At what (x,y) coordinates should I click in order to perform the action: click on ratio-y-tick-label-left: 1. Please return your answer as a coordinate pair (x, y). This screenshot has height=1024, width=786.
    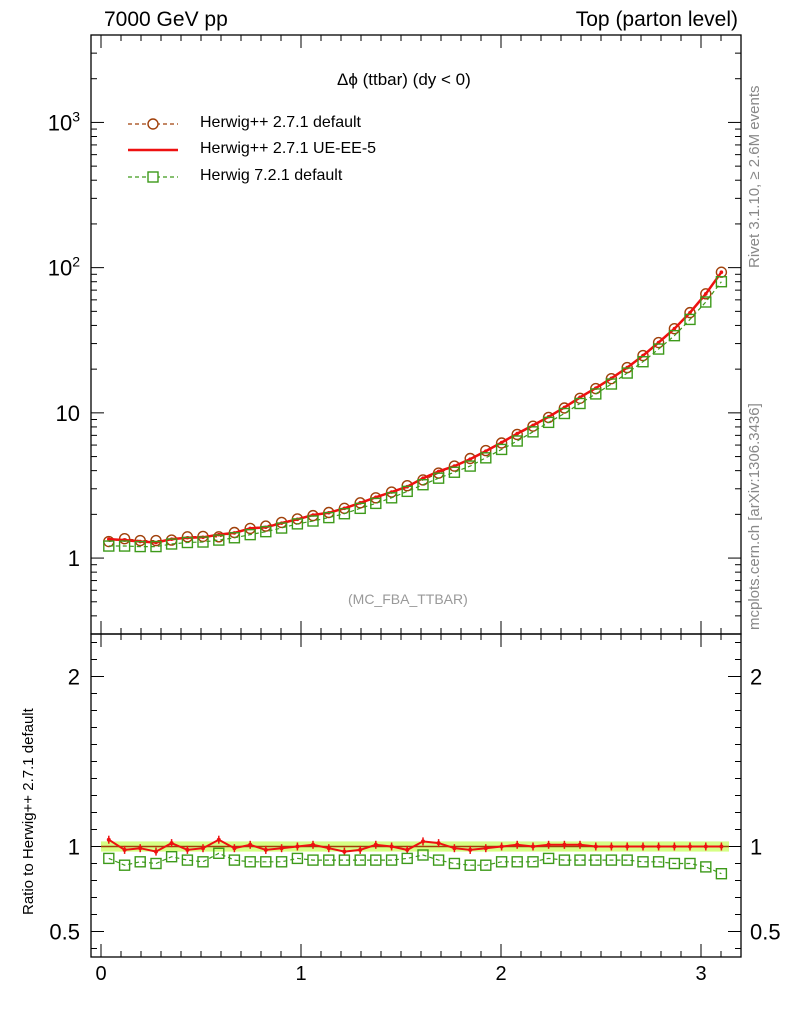
    Looking at the image, I should click on (74, 847).